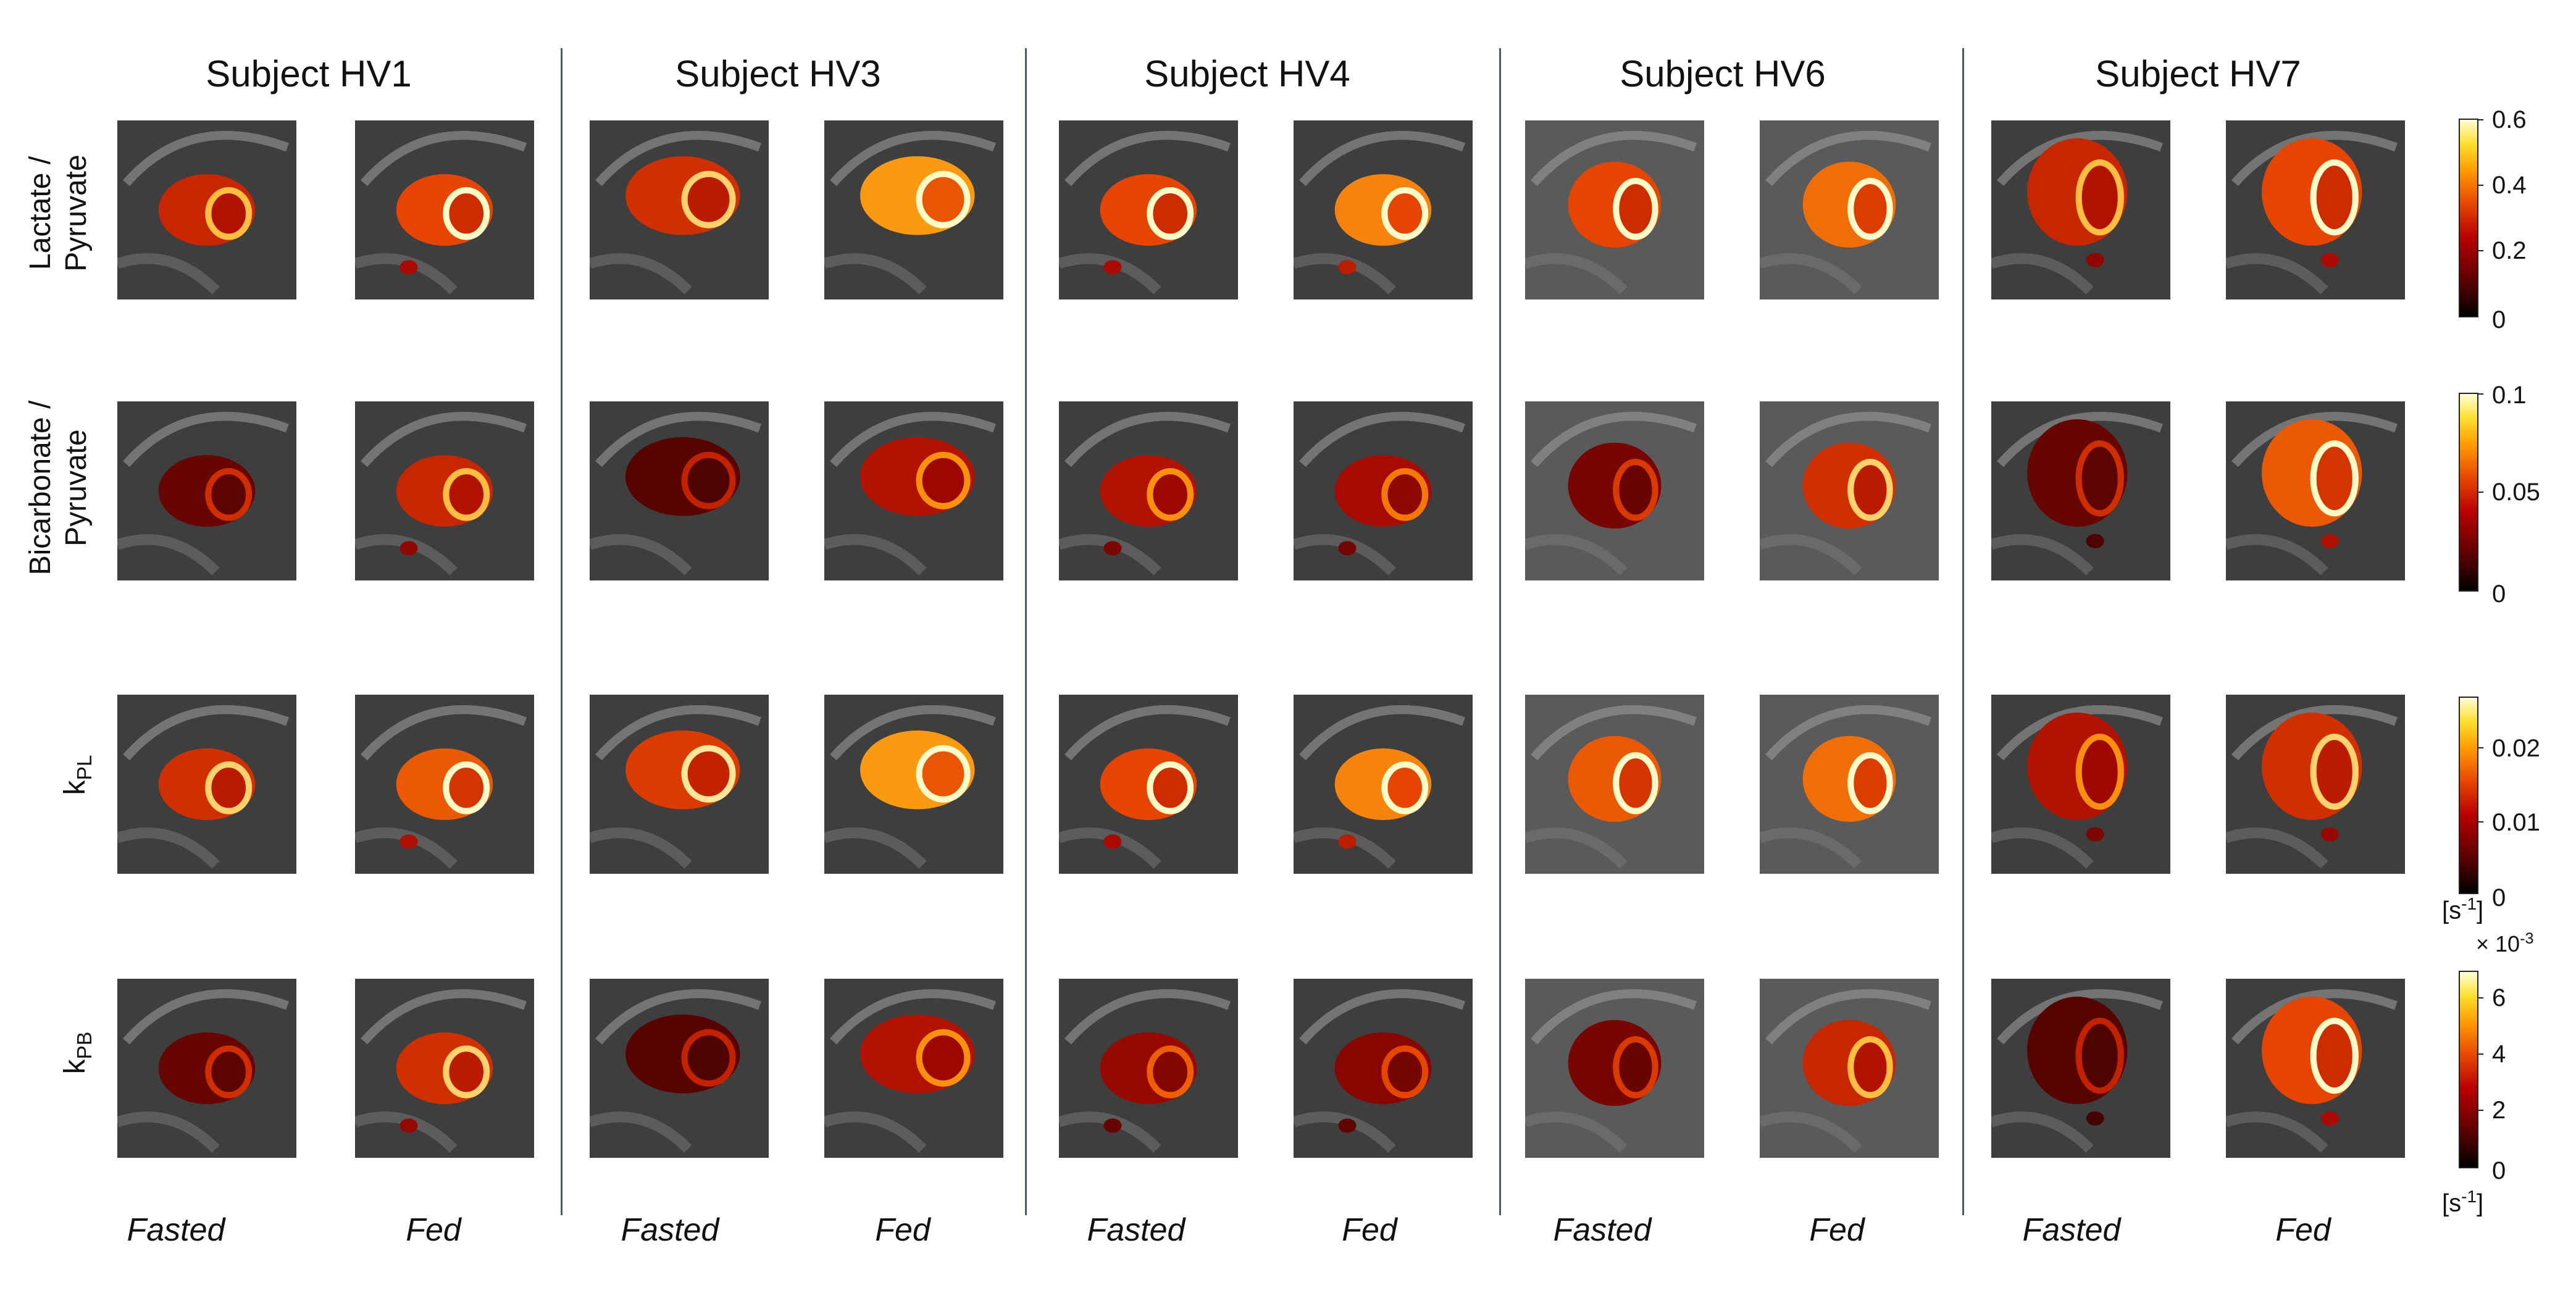 The width and height of the screenshot is (2576, 1298). I want to click on colorbar-kpl, so click(2468, 795).